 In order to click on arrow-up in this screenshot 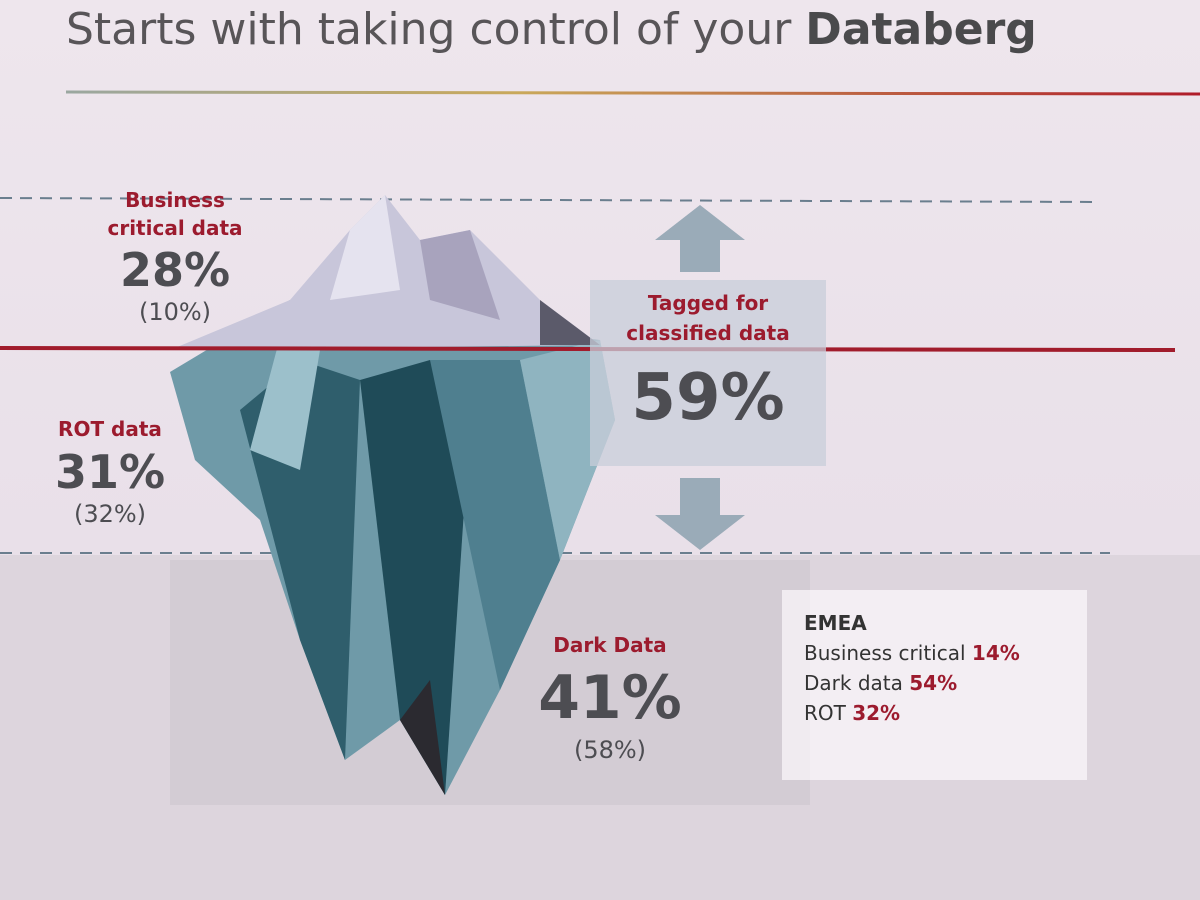, I will do `click(700, 238)`.